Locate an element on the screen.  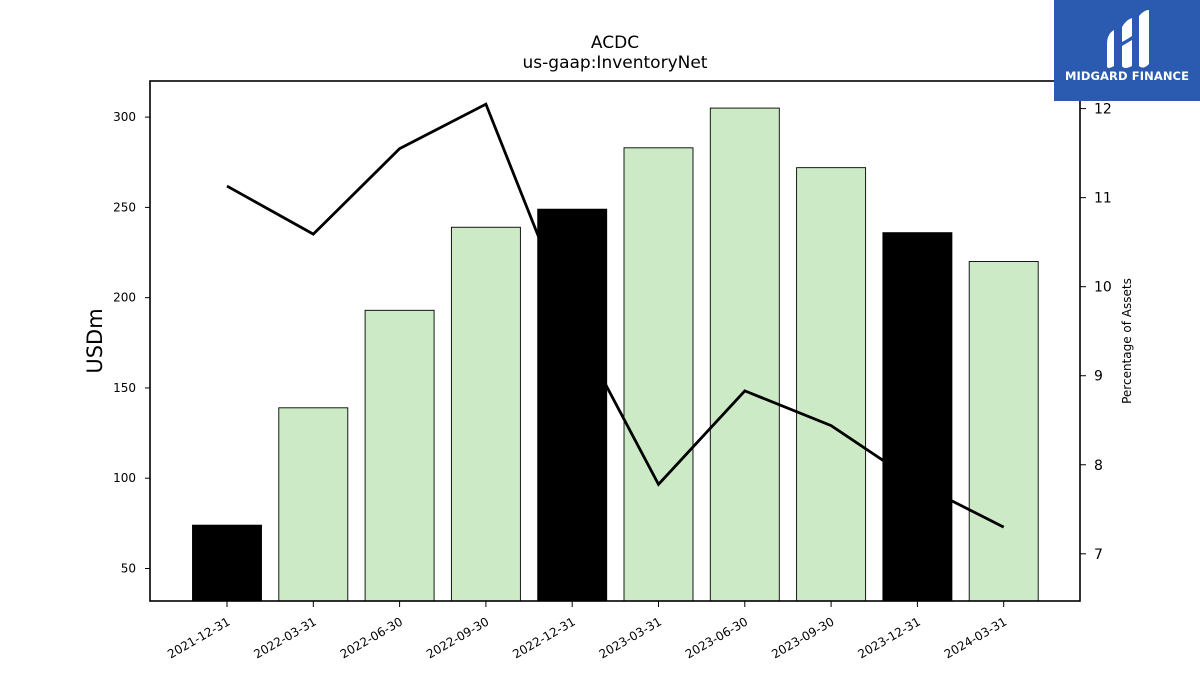
y2-tick-label: 12 is located at coordinates (1103, 110).